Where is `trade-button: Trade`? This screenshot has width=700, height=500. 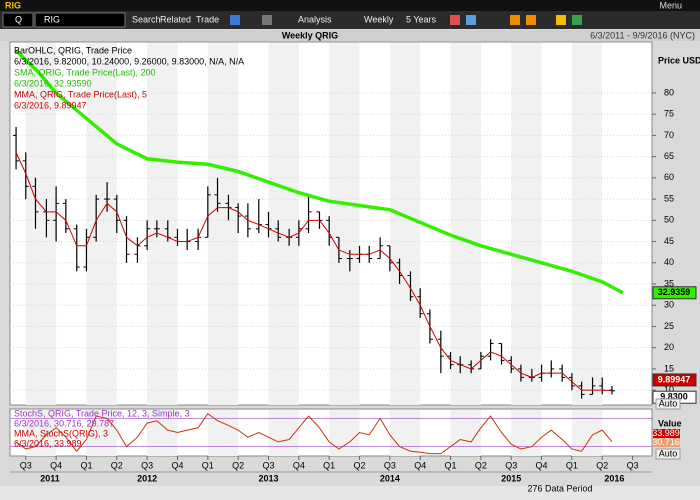 trade-button: Trade is located at coordinates (207, 19).